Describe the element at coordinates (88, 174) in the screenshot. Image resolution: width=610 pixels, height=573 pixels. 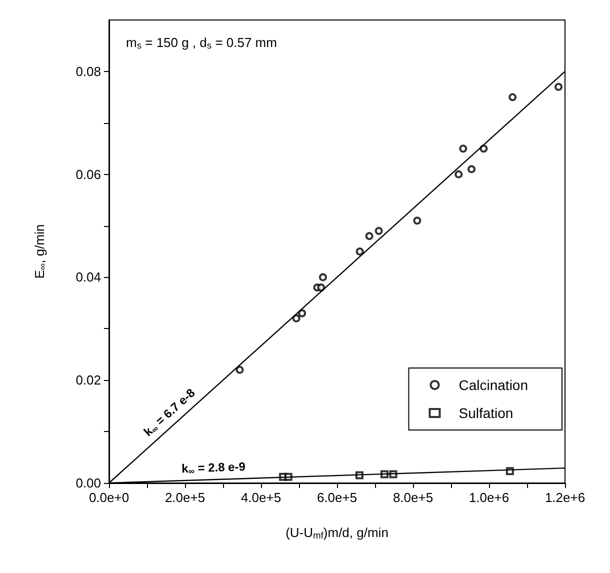
I see `y-tick-label: 0.06` at that location.